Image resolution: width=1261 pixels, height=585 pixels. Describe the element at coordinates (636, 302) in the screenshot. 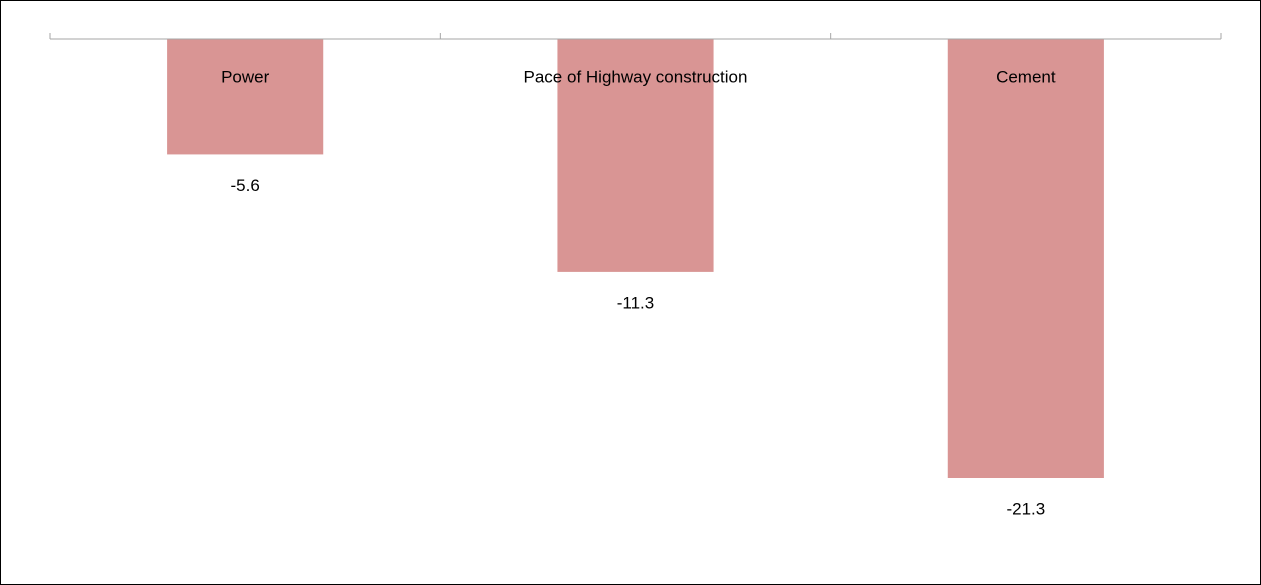

I see `data-label: -11.3` at that location.